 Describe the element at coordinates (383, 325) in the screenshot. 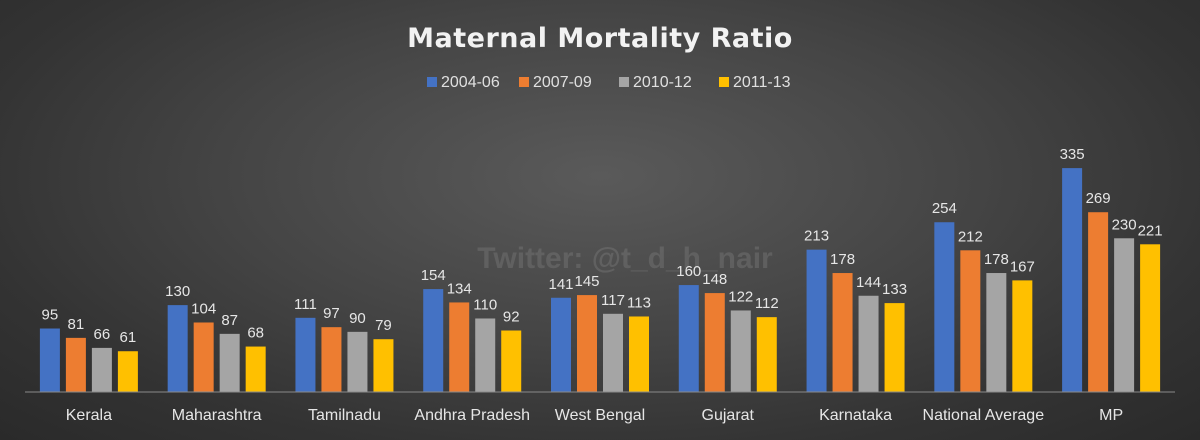

I see `data-label-tamilnadu-2011-13: 79` at that location.